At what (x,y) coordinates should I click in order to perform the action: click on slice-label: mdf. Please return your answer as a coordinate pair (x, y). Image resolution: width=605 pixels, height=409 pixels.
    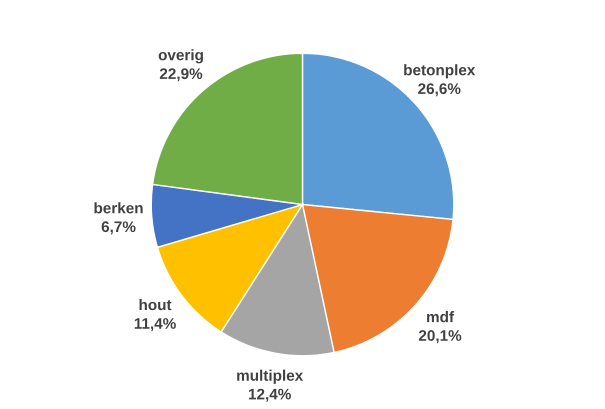
    Looking at the image, I should click on (440, 316).